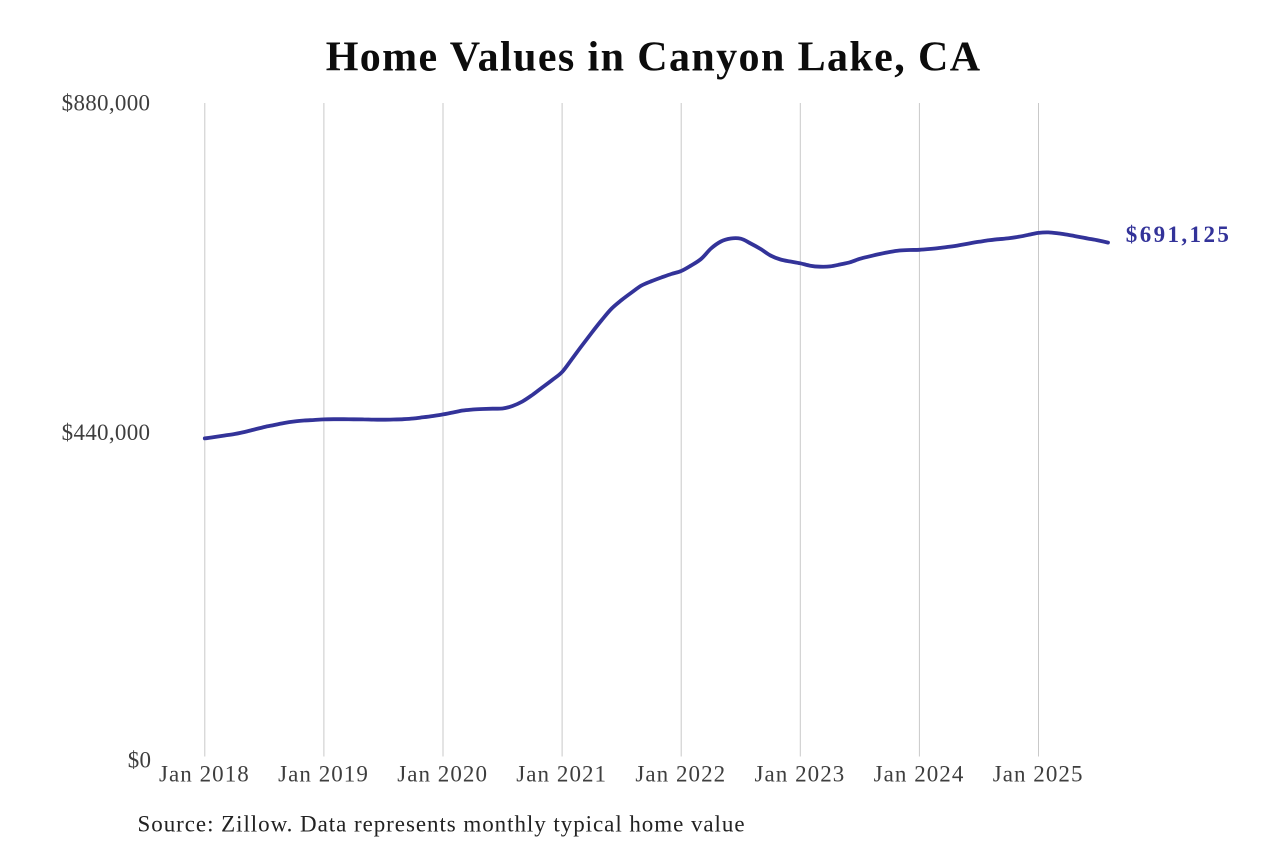 This screenshot has width=1280, height=853. What do you see at coordinates (561, 774) in the screenshot?
I see `svg-text: Jan 2021` at bounding box center [561, 774].